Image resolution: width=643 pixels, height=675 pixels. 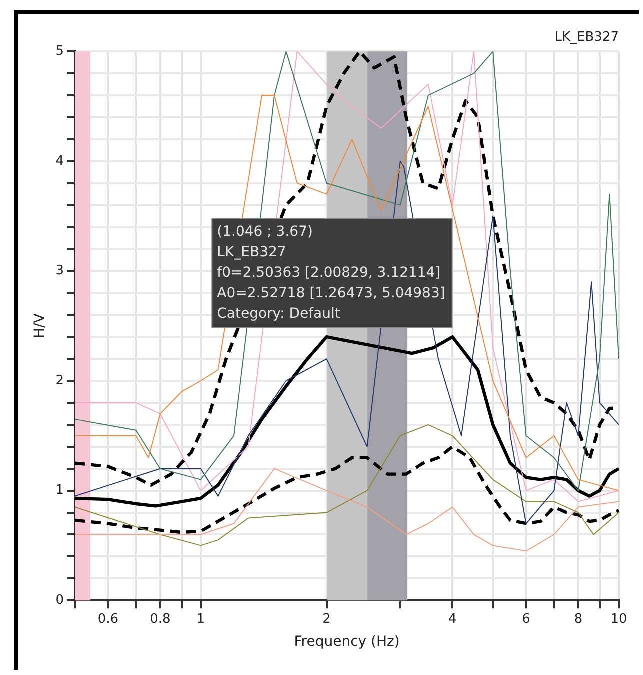 I want to click on x-tick-label: 6, so click(x=526, y=619).